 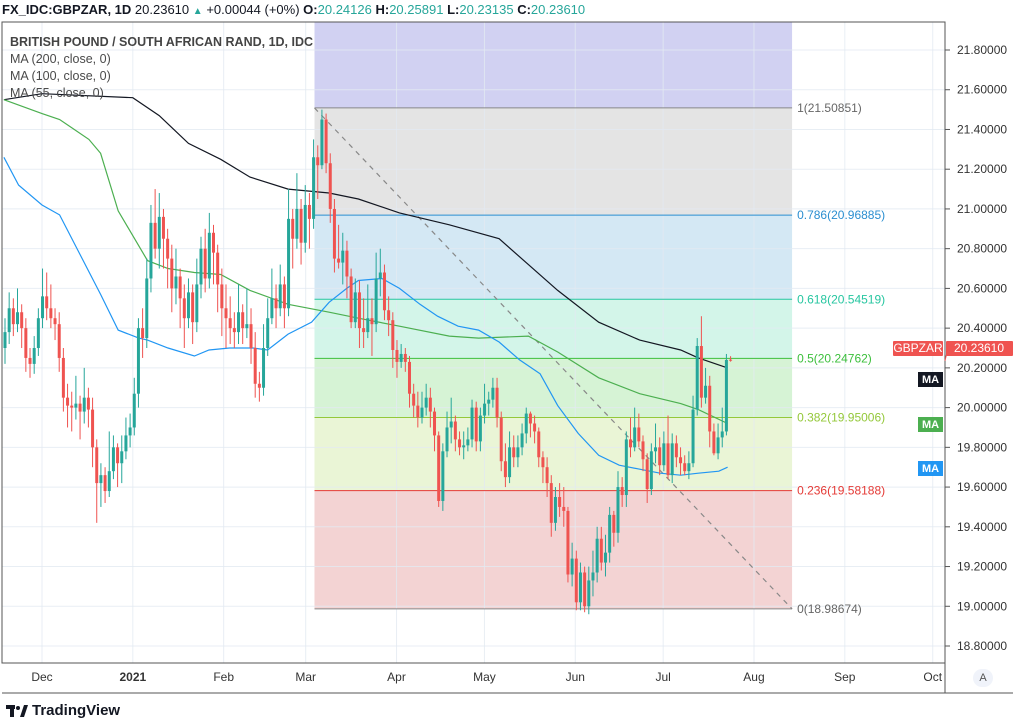 I want to click on fib-level-label: 0.382(19.95006), so click(x=841, y=418).